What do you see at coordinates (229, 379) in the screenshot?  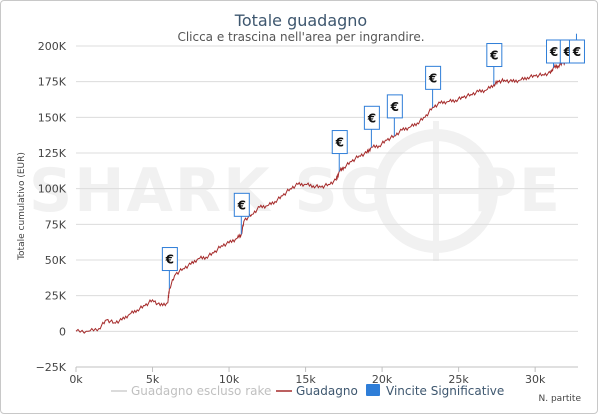 I see `x-tick-label: 10k` at bounding box center [229, 379].